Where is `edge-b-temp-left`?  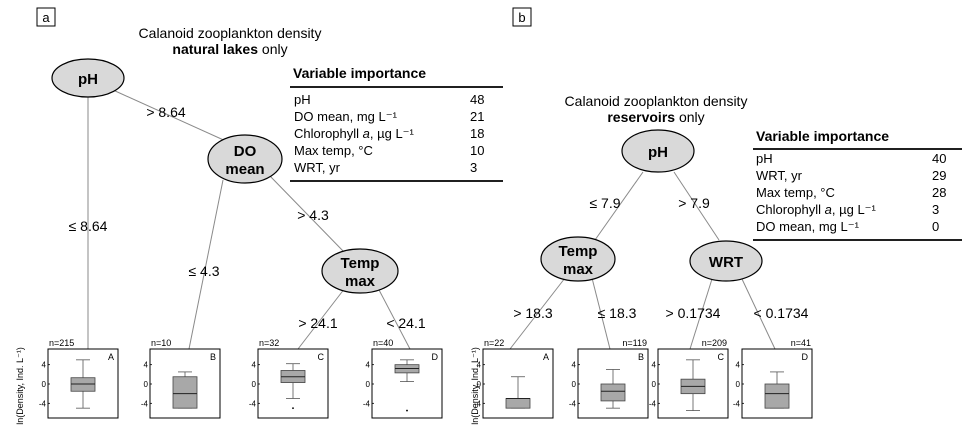 edge-b-temp-left is located at coordinates (537, 313).